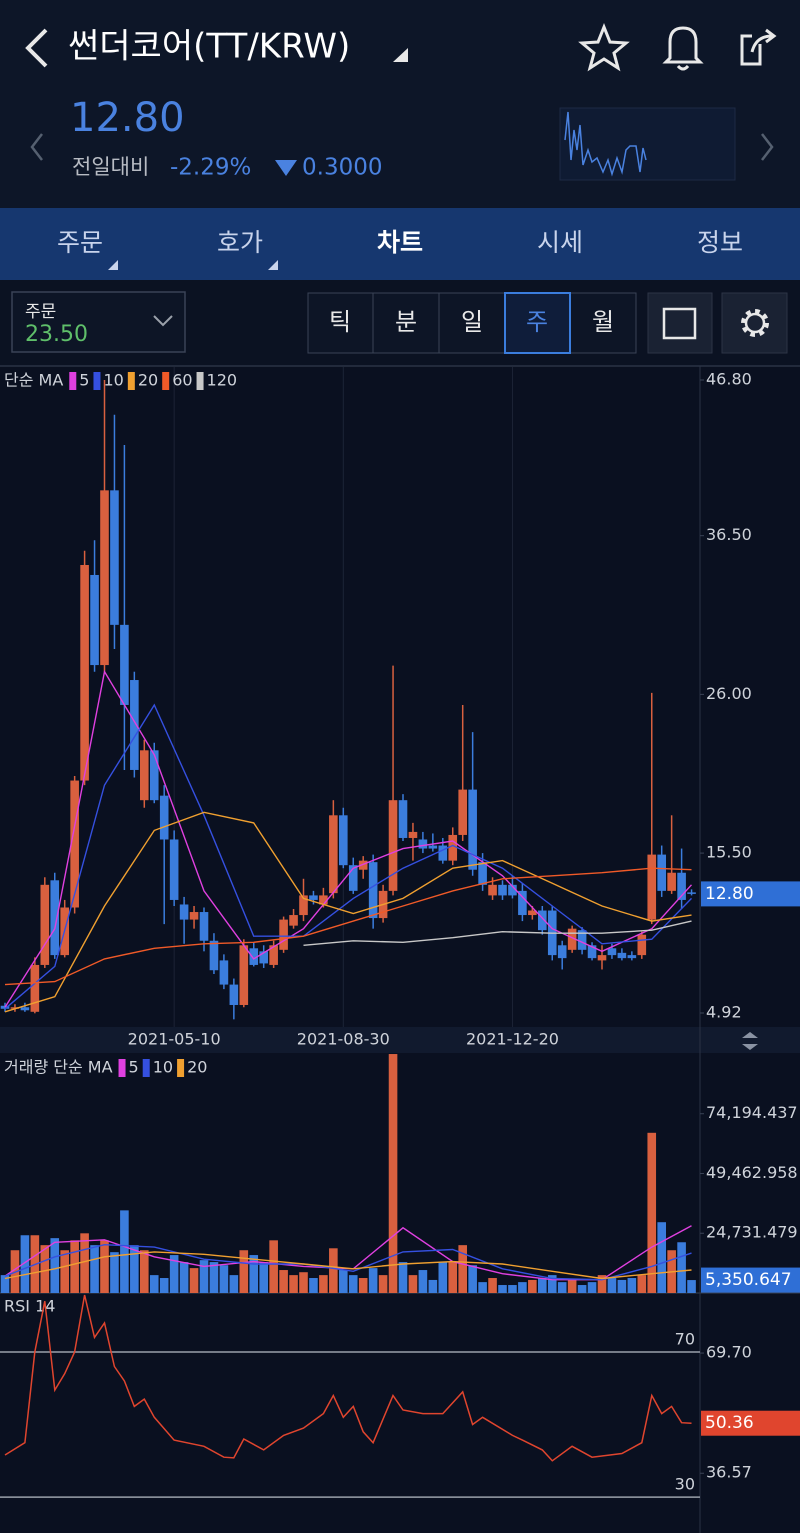 The width and height of the screenshot is (800, 1533). What do you see at coordinates (80, 242) in the screenshot?
I see `tab: 주문` at bounding box center [80, 242].